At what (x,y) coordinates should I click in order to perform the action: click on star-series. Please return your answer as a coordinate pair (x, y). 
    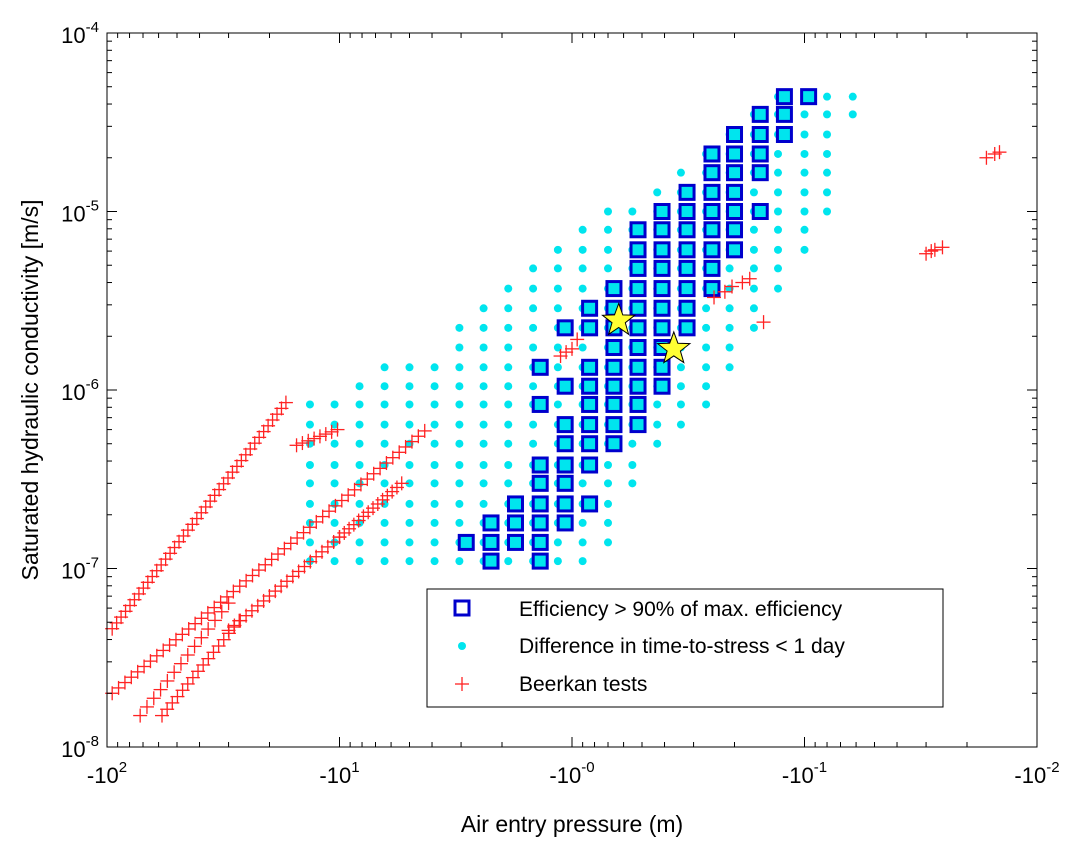
    Looking at the image, I should click on (646, 333).